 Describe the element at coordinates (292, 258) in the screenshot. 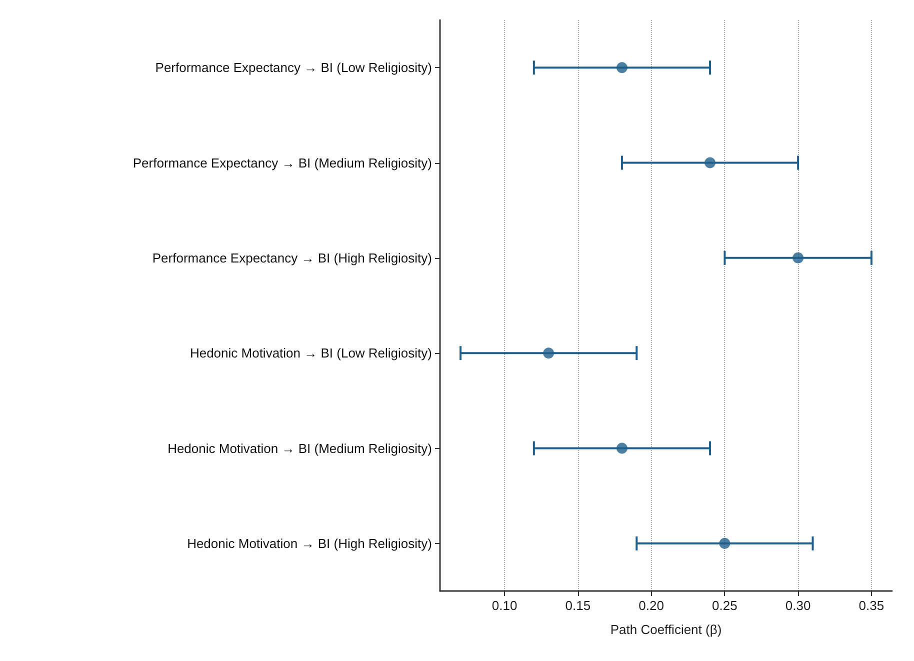

I see `y-tick-label: Performance Expectancy → BI (High Religiosity)` at that location.